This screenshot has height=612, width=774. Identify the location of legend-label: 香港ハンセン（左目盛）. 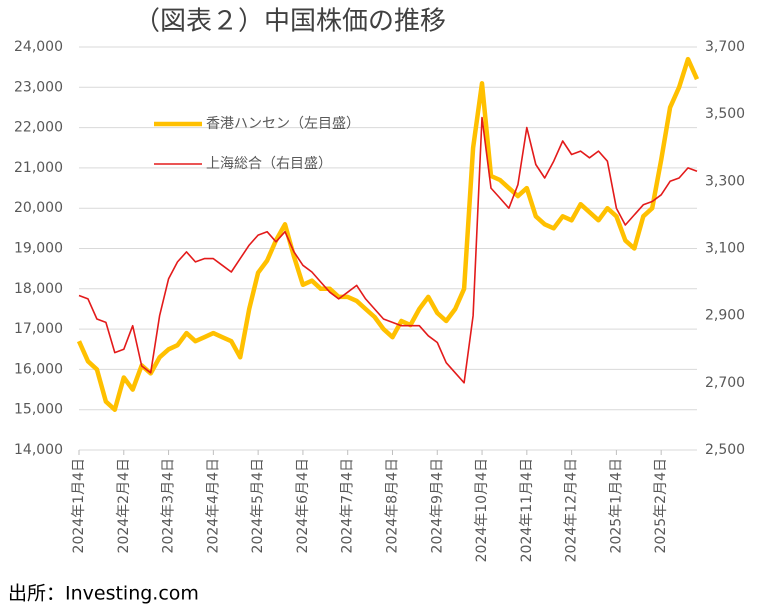
(283, 124).